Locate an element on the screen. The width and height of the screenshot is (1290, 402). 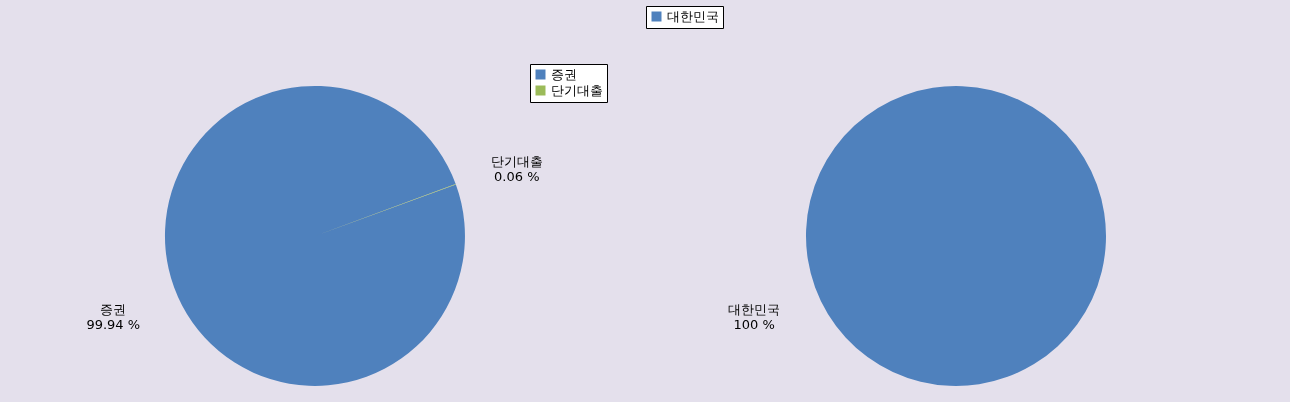
data-label: 100 % is located at coordinates (754, 324).